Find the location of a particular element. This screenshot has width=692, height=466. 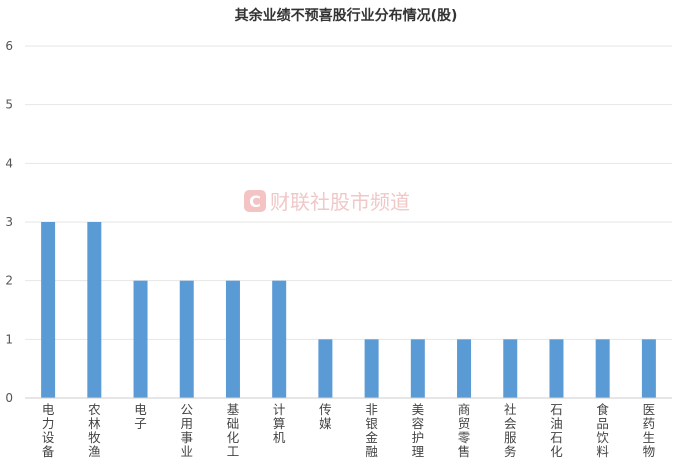

y-tick-label: 6 is located at coordinates (9, 46).